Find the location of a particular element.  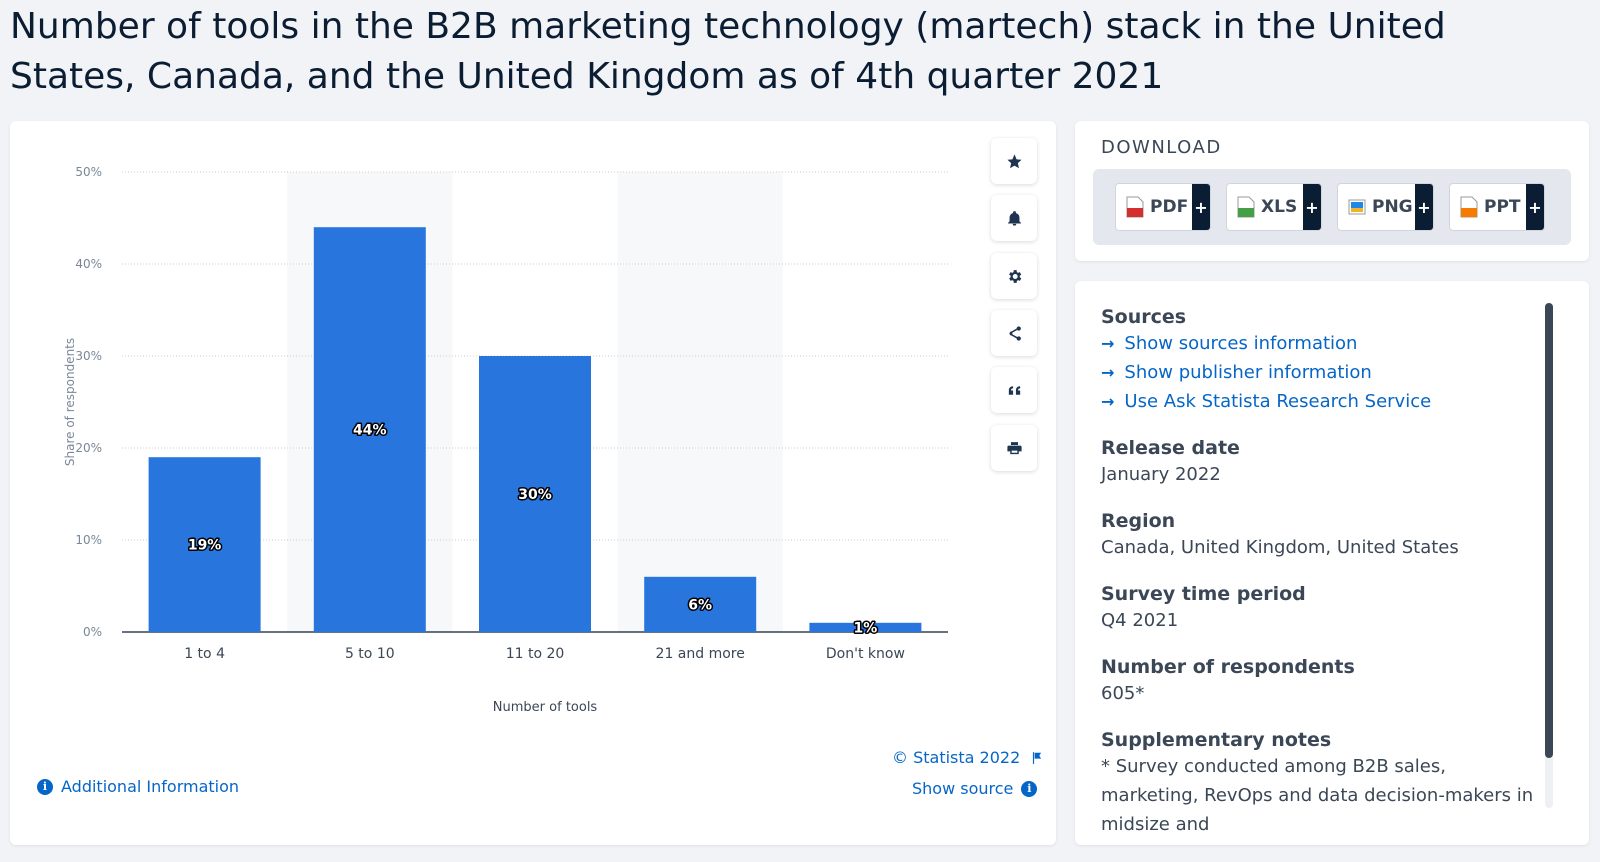

y-tick-label: 10% is located at coordinates (88, 540).